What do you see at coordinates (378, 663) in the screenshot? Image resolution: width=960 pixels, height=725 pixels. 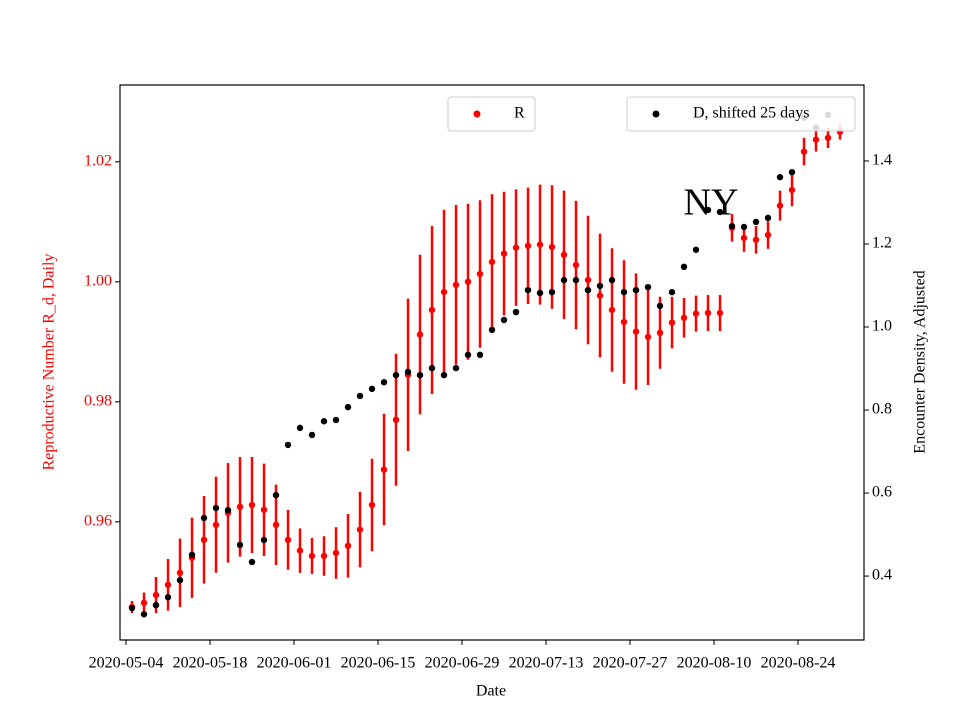 I see `x-tick-label: 2020-06-15` at bounding box center [378, 663].